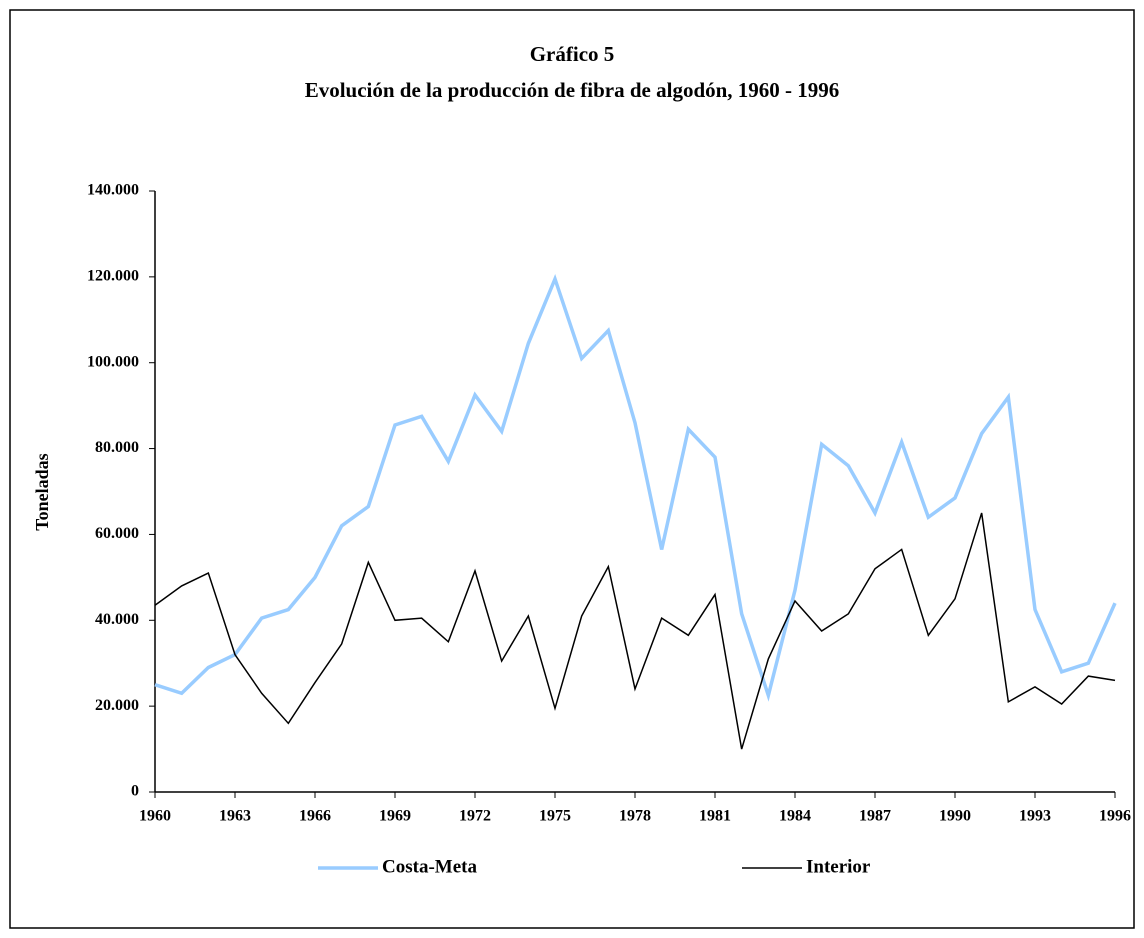 The width and height of the screenshot is (1144, 938). What do you see at coordinates (135, 791) in the screenshot?
I see `y-tick-label: 0` at bounding box center [135, 791].